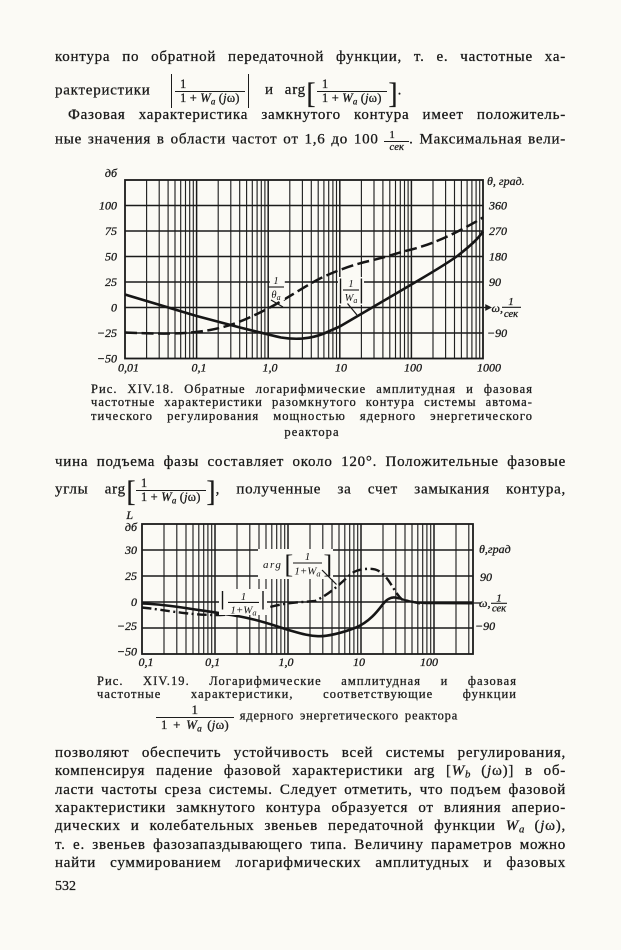  Describe the element at coordinates (497, 206) in the screenshot. I see `svg-text: 360` at that location.